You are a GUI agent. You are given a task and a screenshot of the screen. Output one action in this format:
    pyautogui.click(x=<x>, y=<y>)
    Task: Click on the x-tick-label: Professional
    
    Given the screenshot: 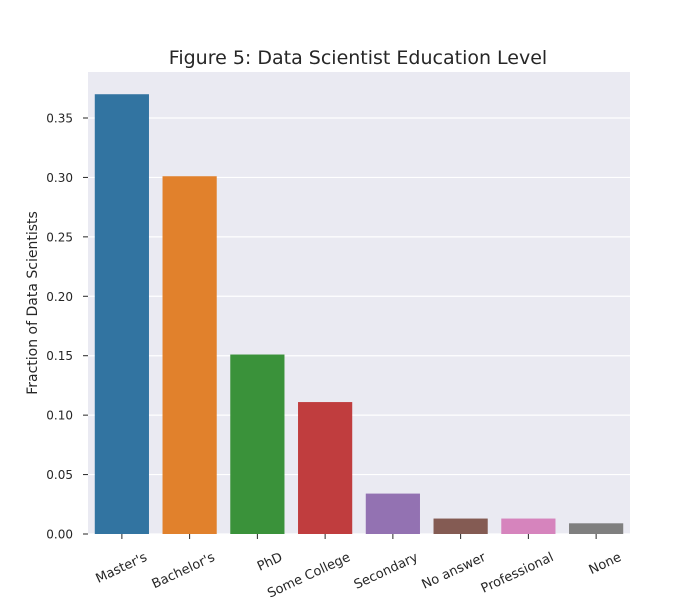 What is the action you would take?
    pyautogui.click(x=517, y=573)
    